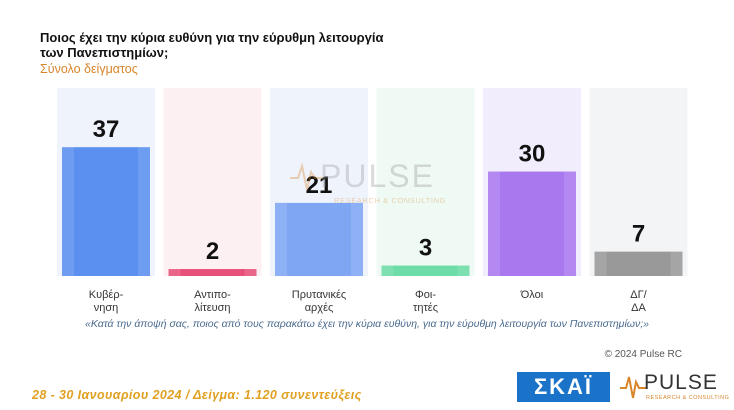 This screenshot has width=734, height=410. I want to click on category-label: Όλοι, so click(532, 295).